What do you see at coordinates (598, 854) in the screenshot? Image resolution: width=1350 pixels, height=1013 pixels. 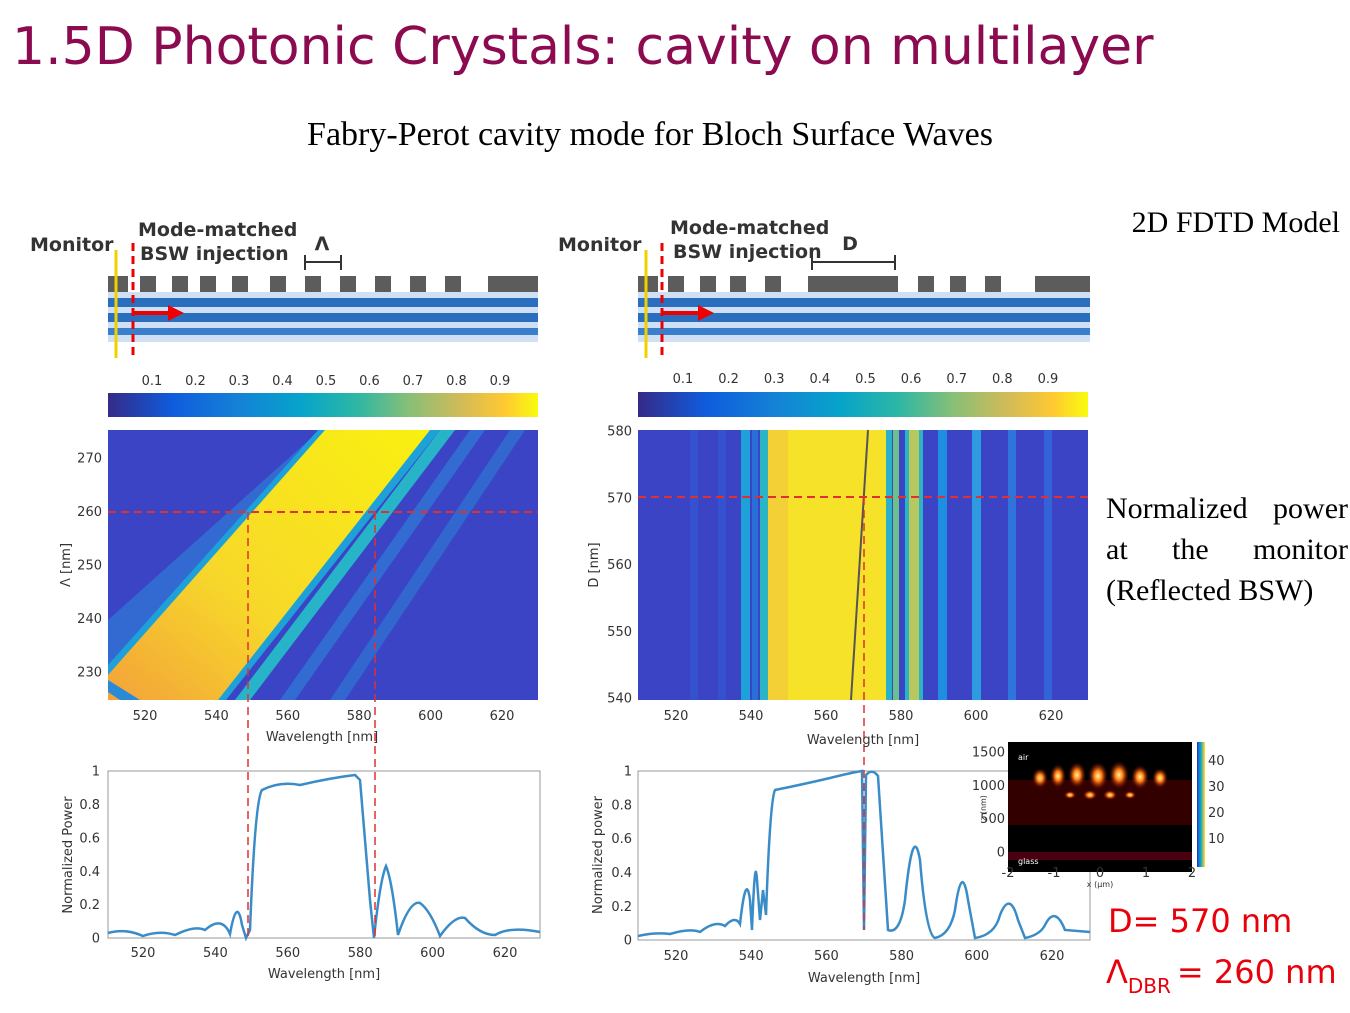 I see `y-axis-label: Normalized power` at bounding box center [598, 854].